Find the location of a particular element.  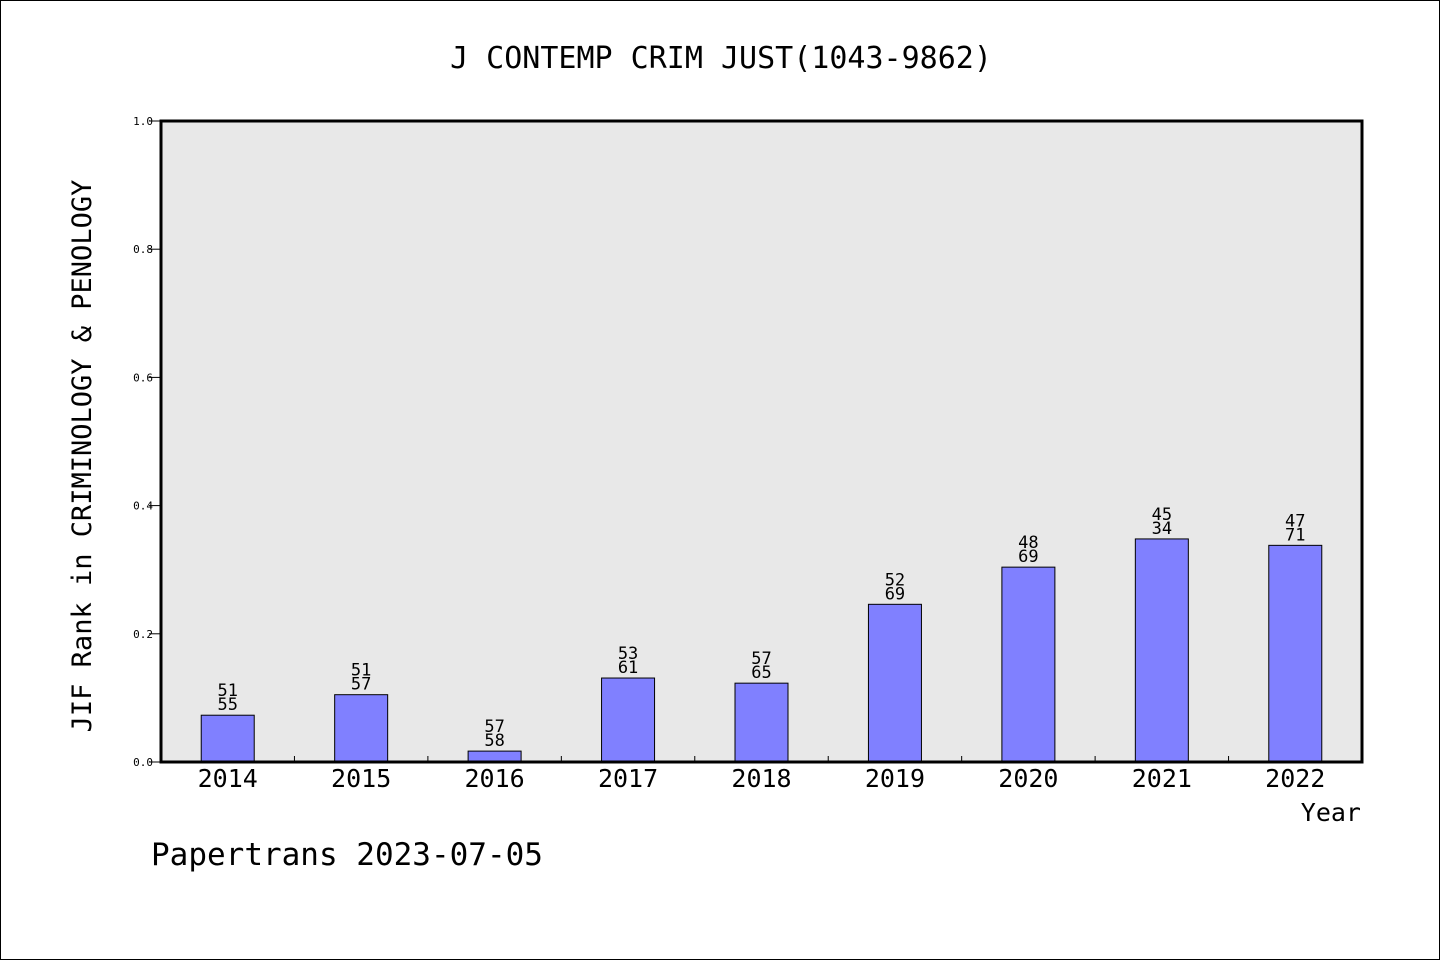

bar-2022 is located at coordinates (1295, 653).